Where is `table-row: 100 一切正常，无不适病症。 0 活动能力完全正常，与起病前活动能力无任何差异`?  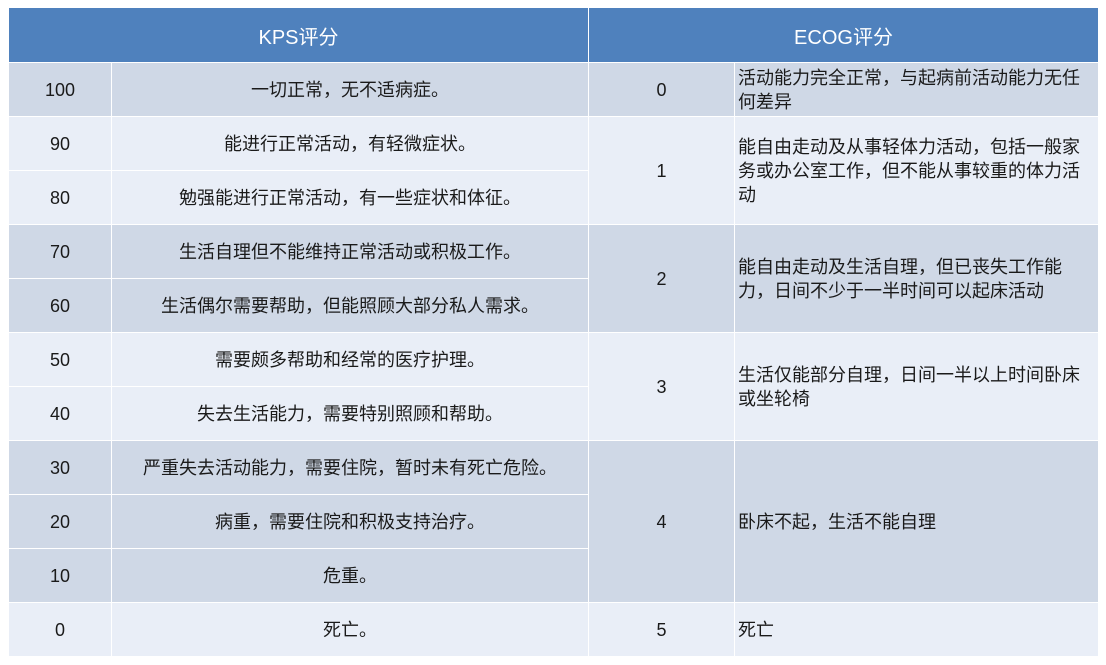 table-row: 100 一切正常，无不适病症。 0 活动能力完全正常，与起病前活动能力无任何差异 is located at coordinates (553, 89).